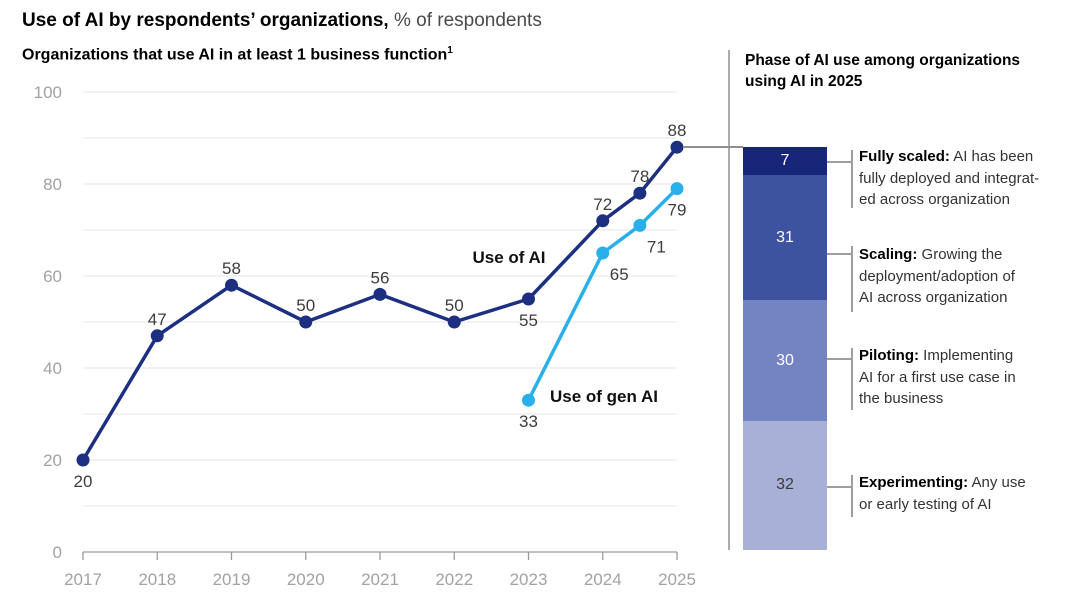  I want to click on data-point-label-use-of-gen-ai: 65, so click(619, 274).